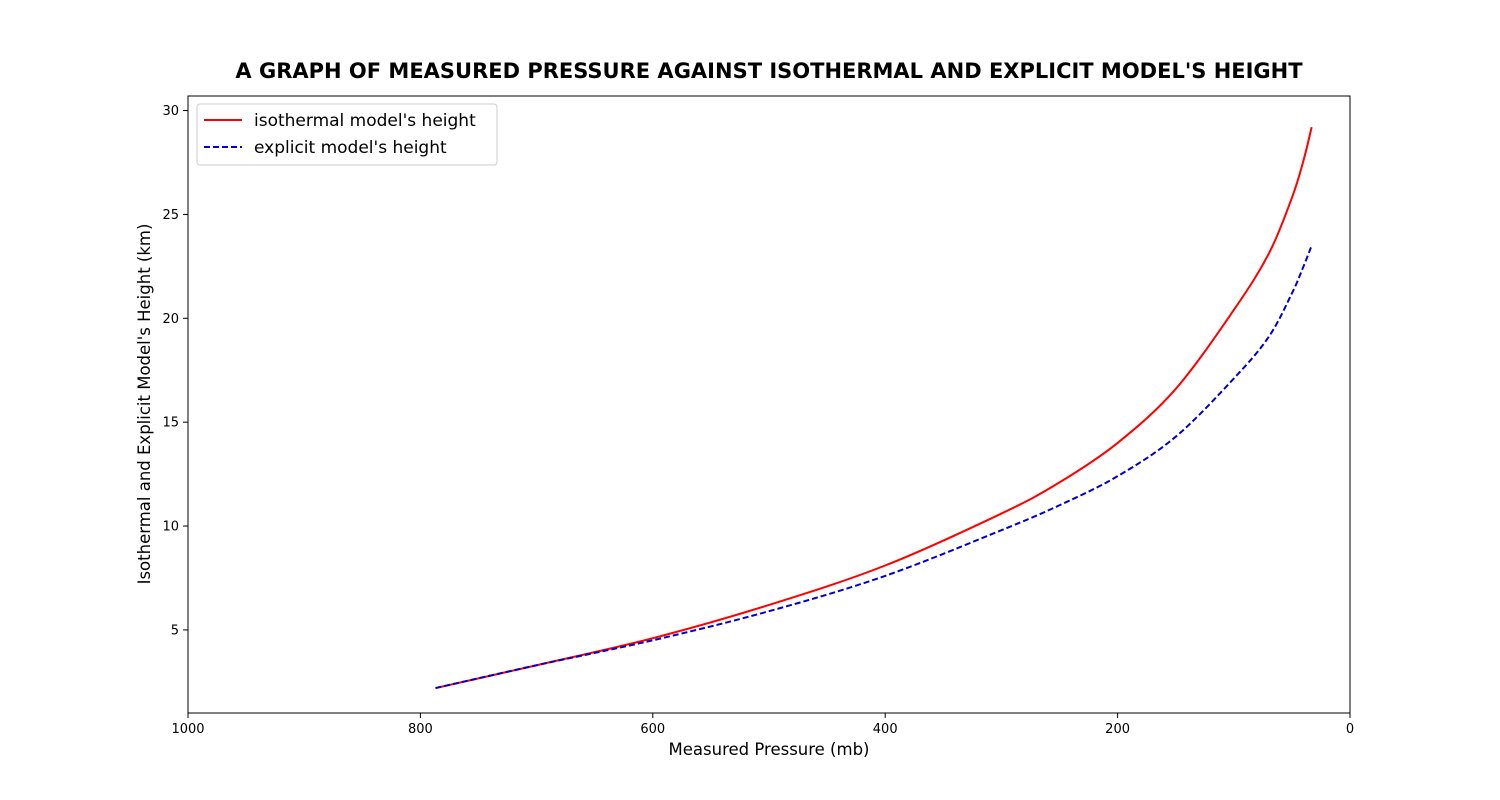 Image resolution: width=1500 pixels, height=800 pixels. I want to click on y-tick-label: 20, so click(170, 319).